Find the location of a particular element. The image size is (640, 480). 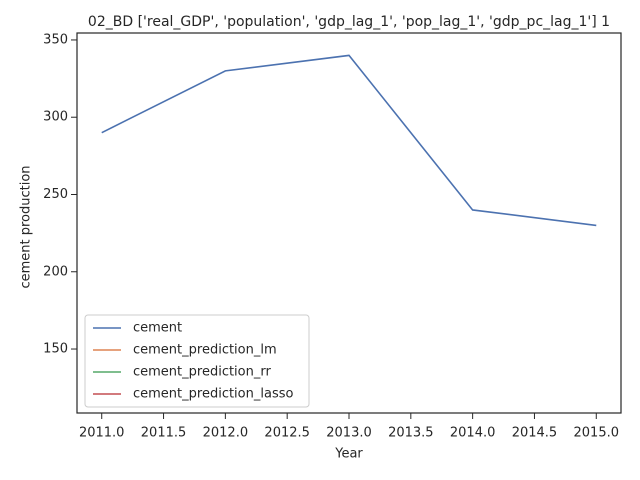

y-tick-label: 350 is located at coordinates (55, 39).